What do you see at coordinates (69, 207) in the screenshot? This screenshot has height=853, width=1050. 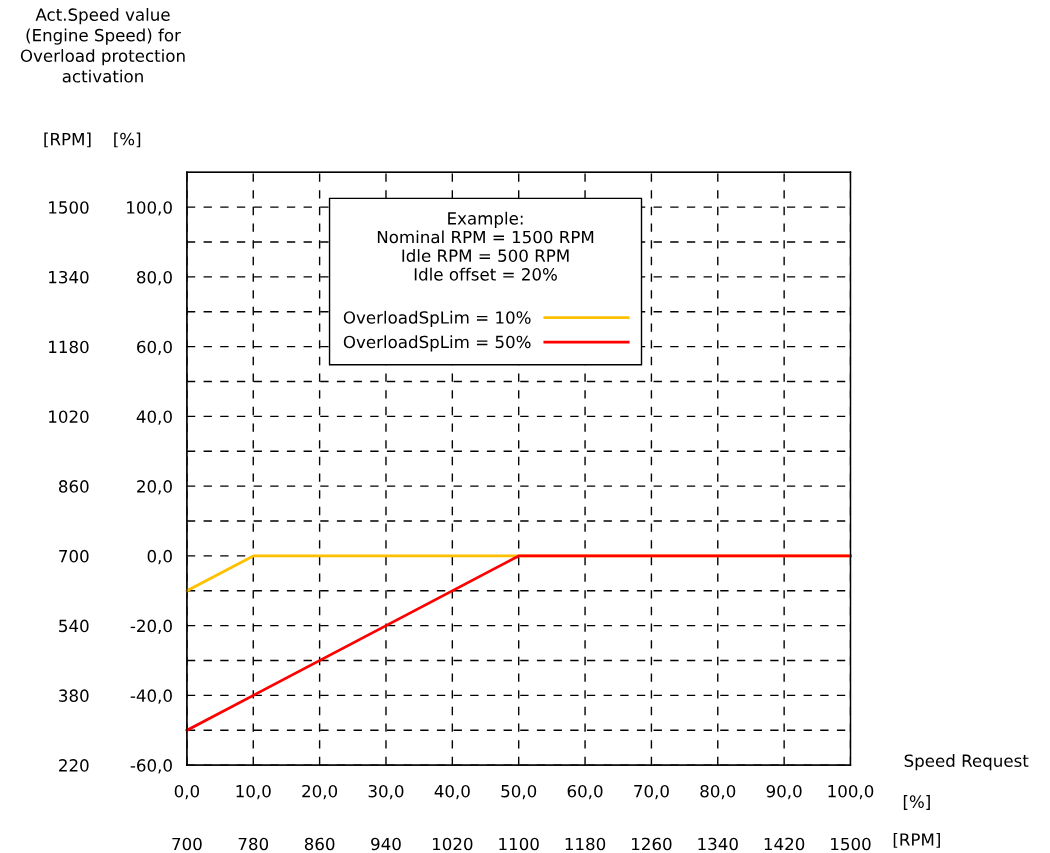 I see `y2-tick-label: 1500` at bounding box center [69, 207].